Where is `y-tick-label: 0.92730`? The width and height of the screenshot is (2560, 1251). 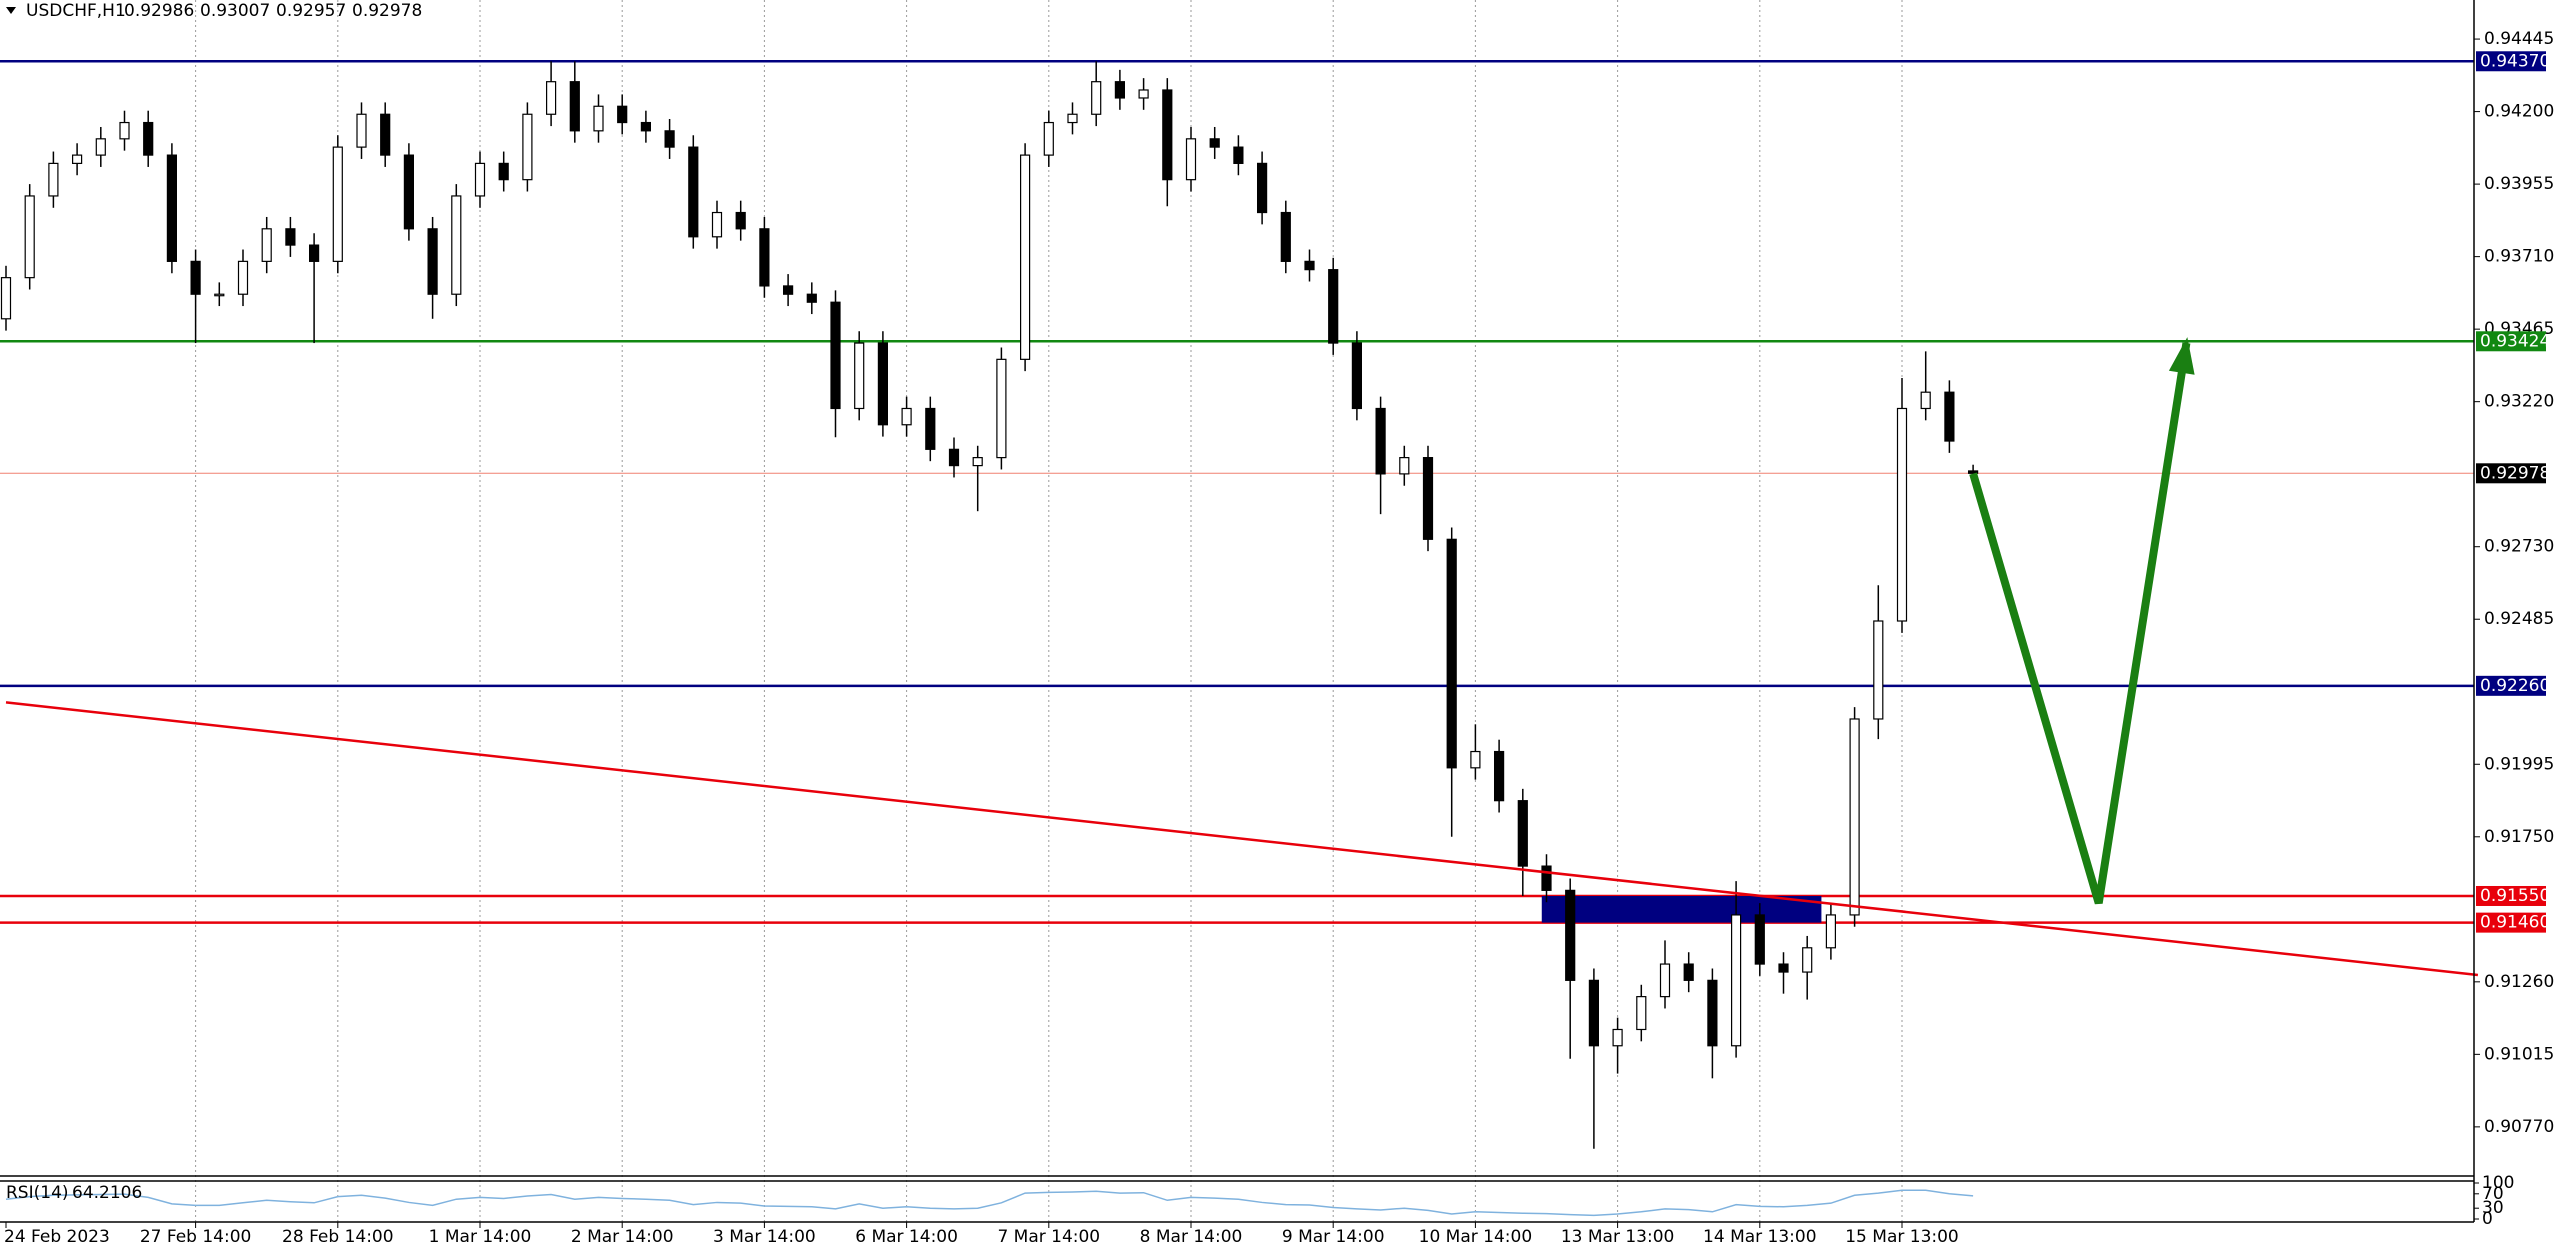
y-tick-label: 0.92730 is located at coordinates (2519, 547).